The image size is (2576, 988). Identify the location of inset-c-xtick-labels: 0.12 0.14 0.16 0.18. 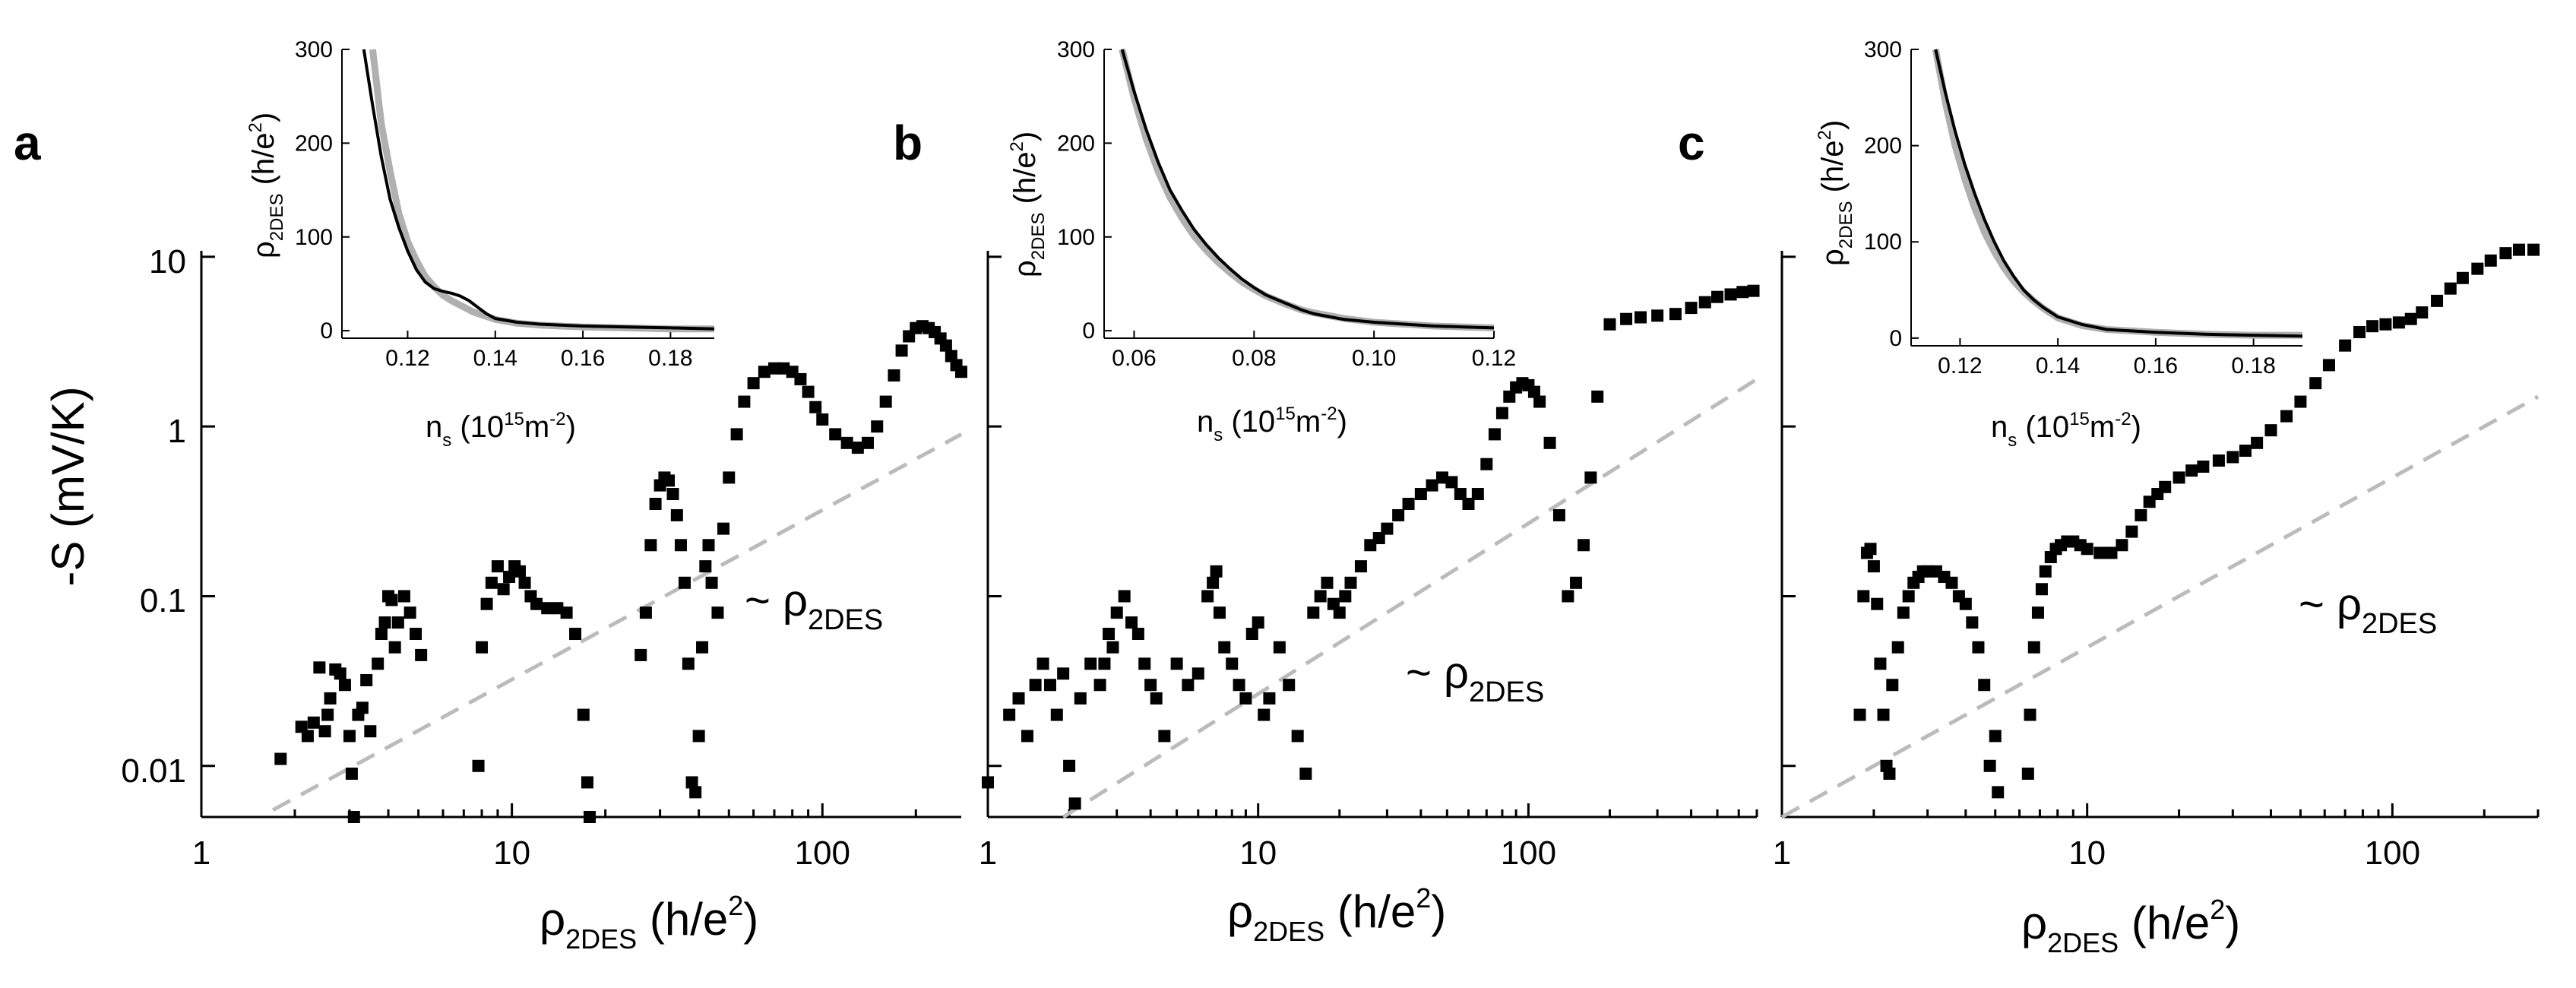
(2107, 365).